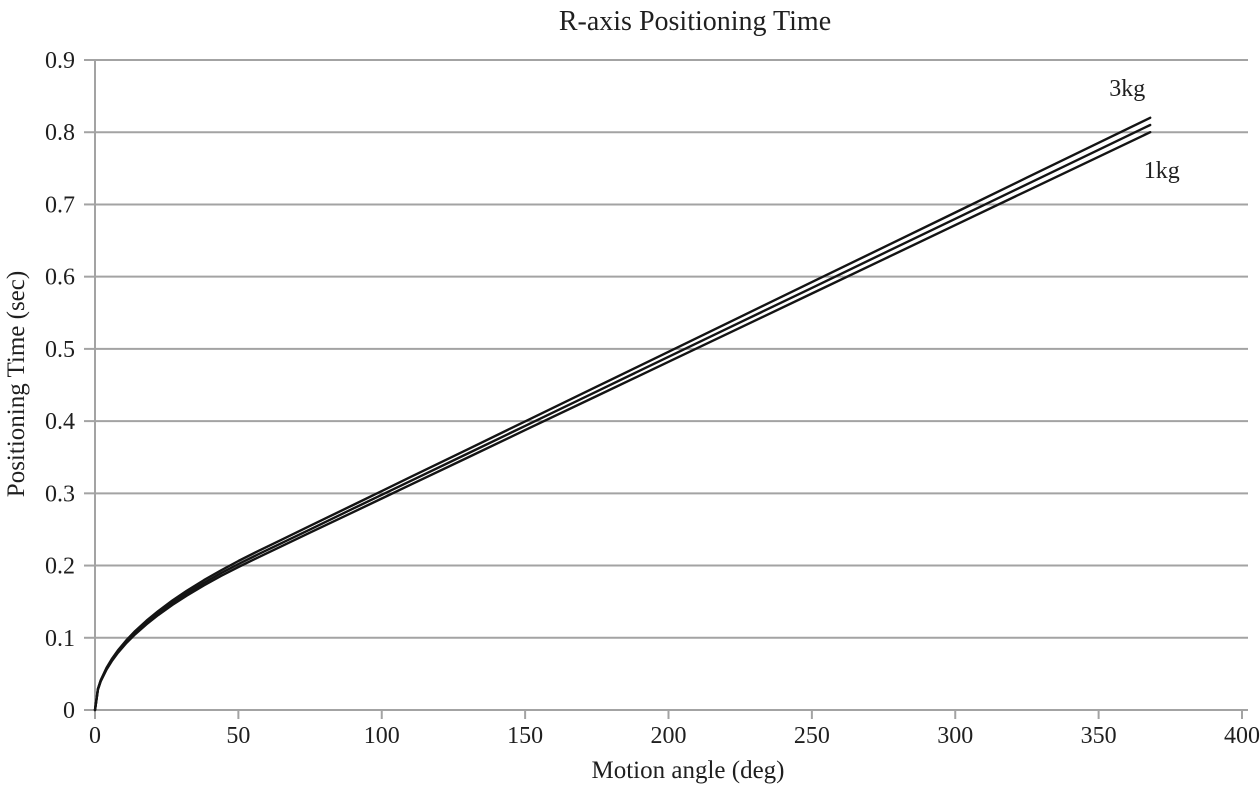 The width and height of the screenshot is (1260, 793). Describe the element at coordinates (60, 350) in the screenshot. I see `y-tick-label: 0.5` at that location.